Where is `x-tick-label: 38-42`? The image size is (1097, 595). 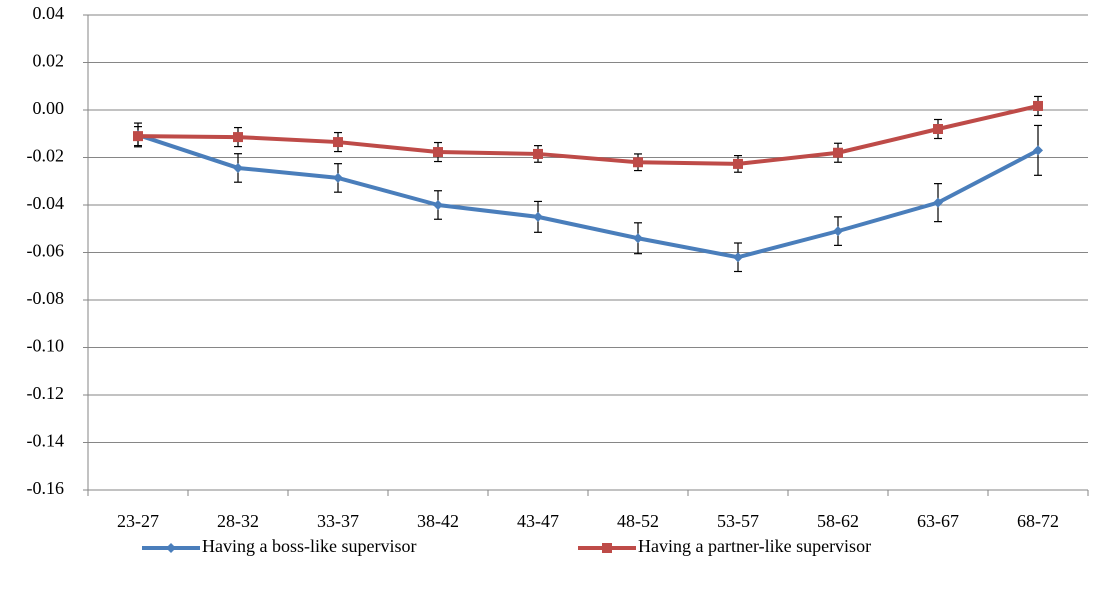
x-tick-label: 38-42 is located at coordinates (438, 521).